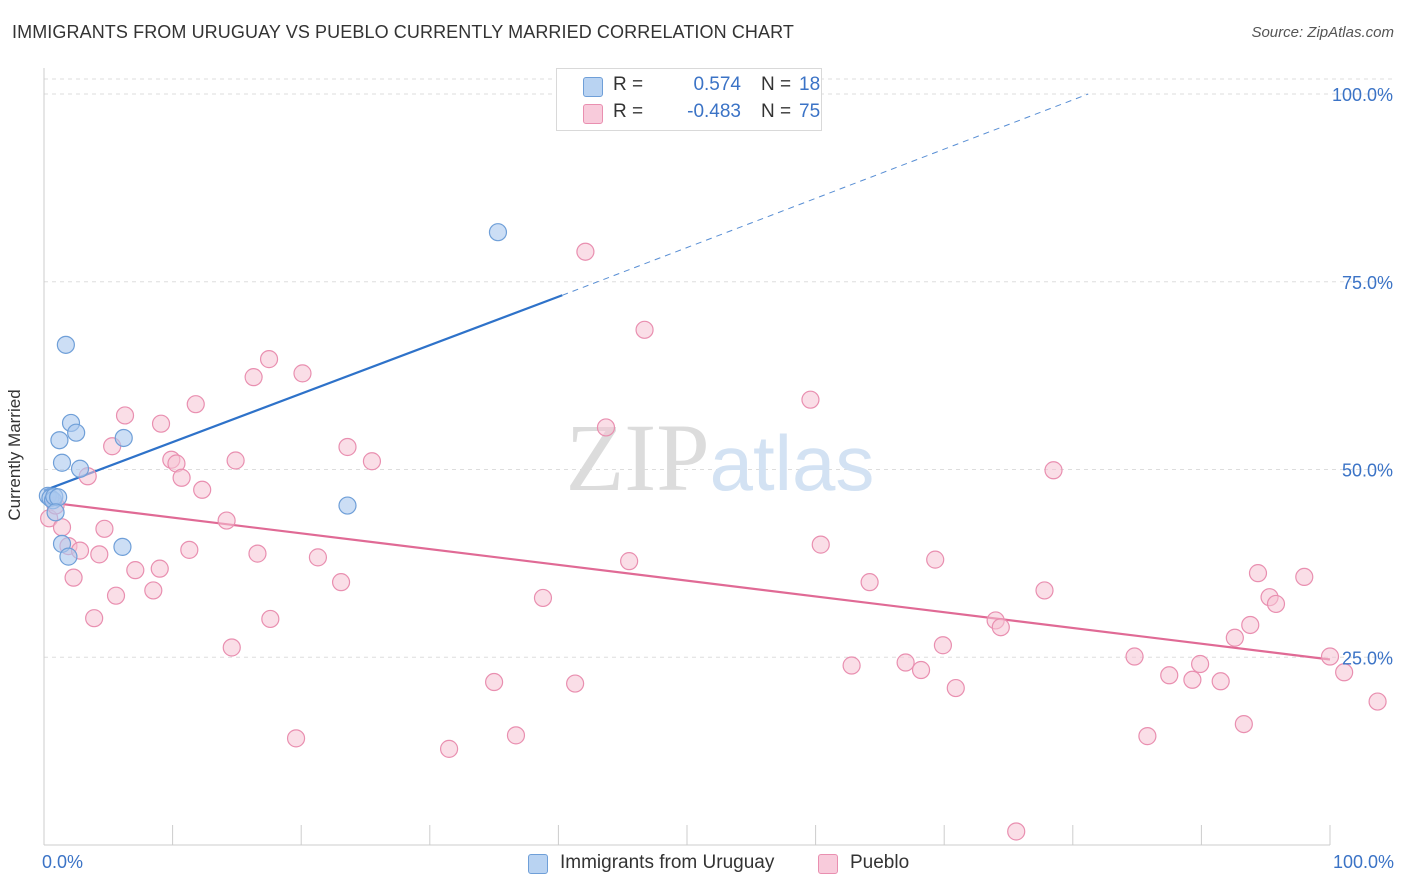  I want to click on legend-swatch-blue, so click(593, 87).